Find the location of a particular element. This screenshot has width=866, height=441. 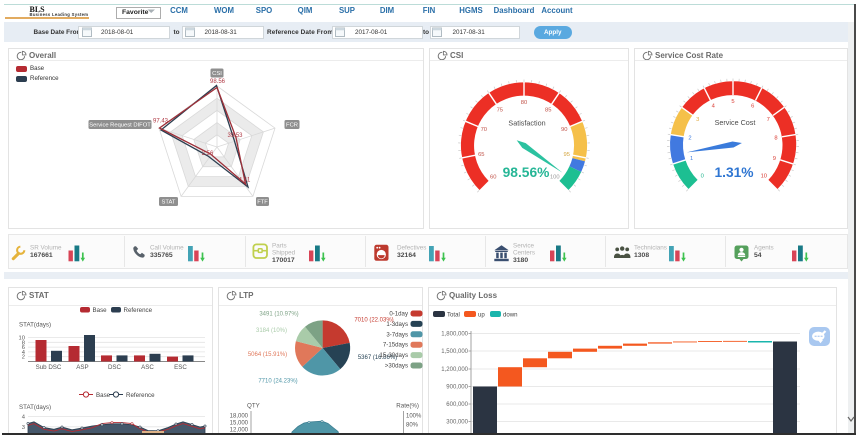

svg-text: 80% is located at coordinates (412, 426).